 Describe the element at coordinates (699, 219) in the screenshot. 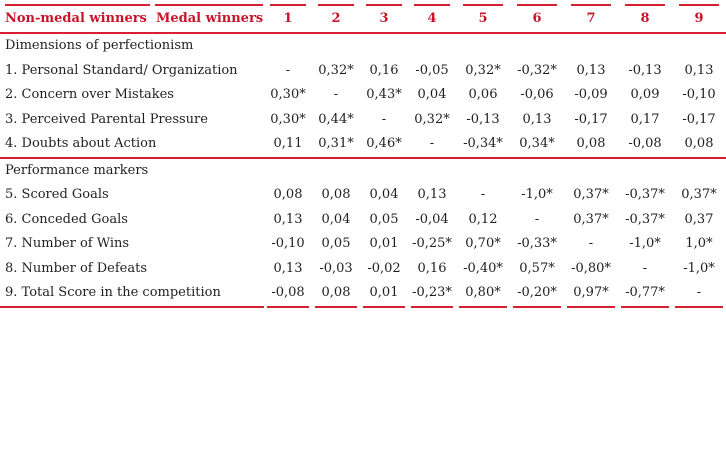

I see `value-cell: 0,37` at that location.